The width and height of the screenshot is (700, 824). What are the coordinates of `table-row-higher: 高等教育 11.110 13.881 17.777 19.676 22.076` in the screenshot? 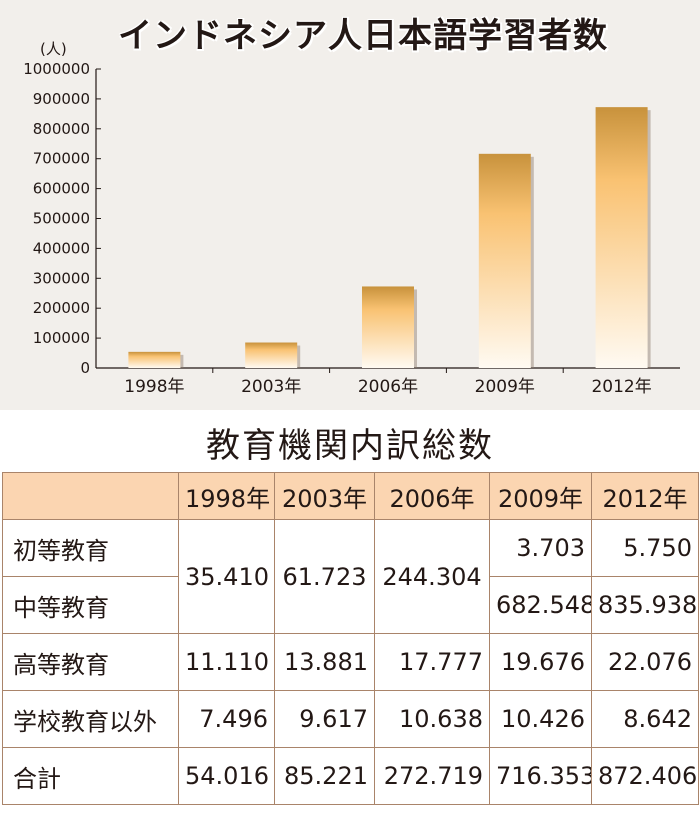 It's located at (350, 662).